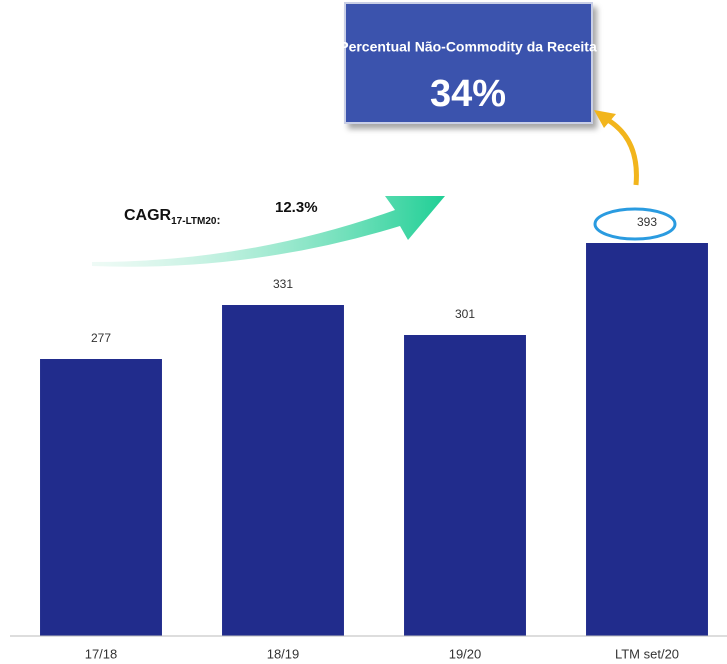 Image resolution: width=727 pixels, height=664 pixels. I want to click on yellow-arrow-head, so click(605, 119).